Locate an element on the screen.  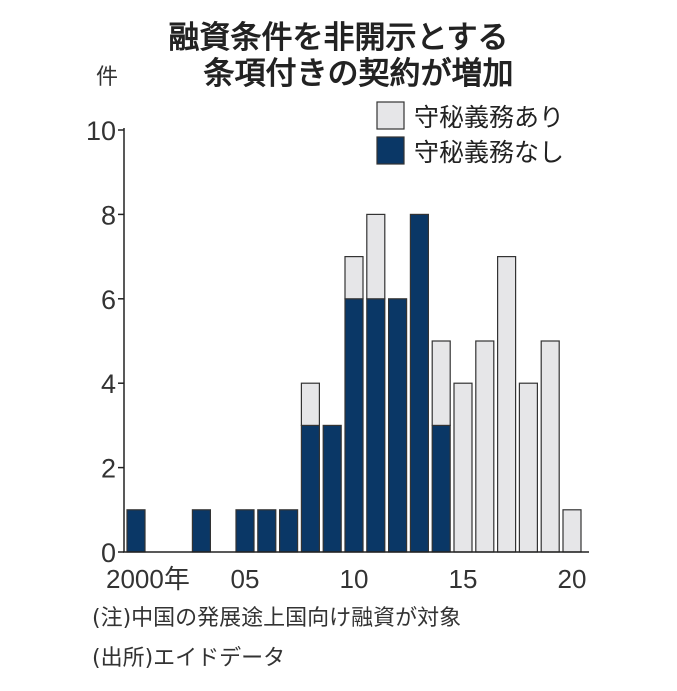
legend-label: 守秘義務なし is located at coordinates (489, 153).